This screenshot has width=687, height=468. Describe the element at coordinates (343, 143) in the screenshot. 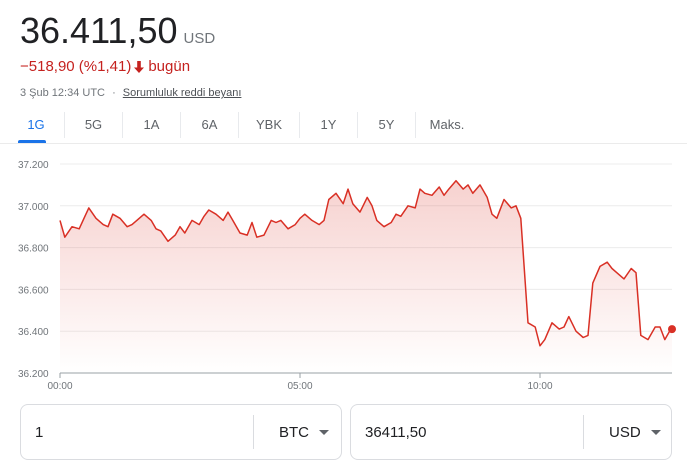

I see `tabs-divider` at that location.